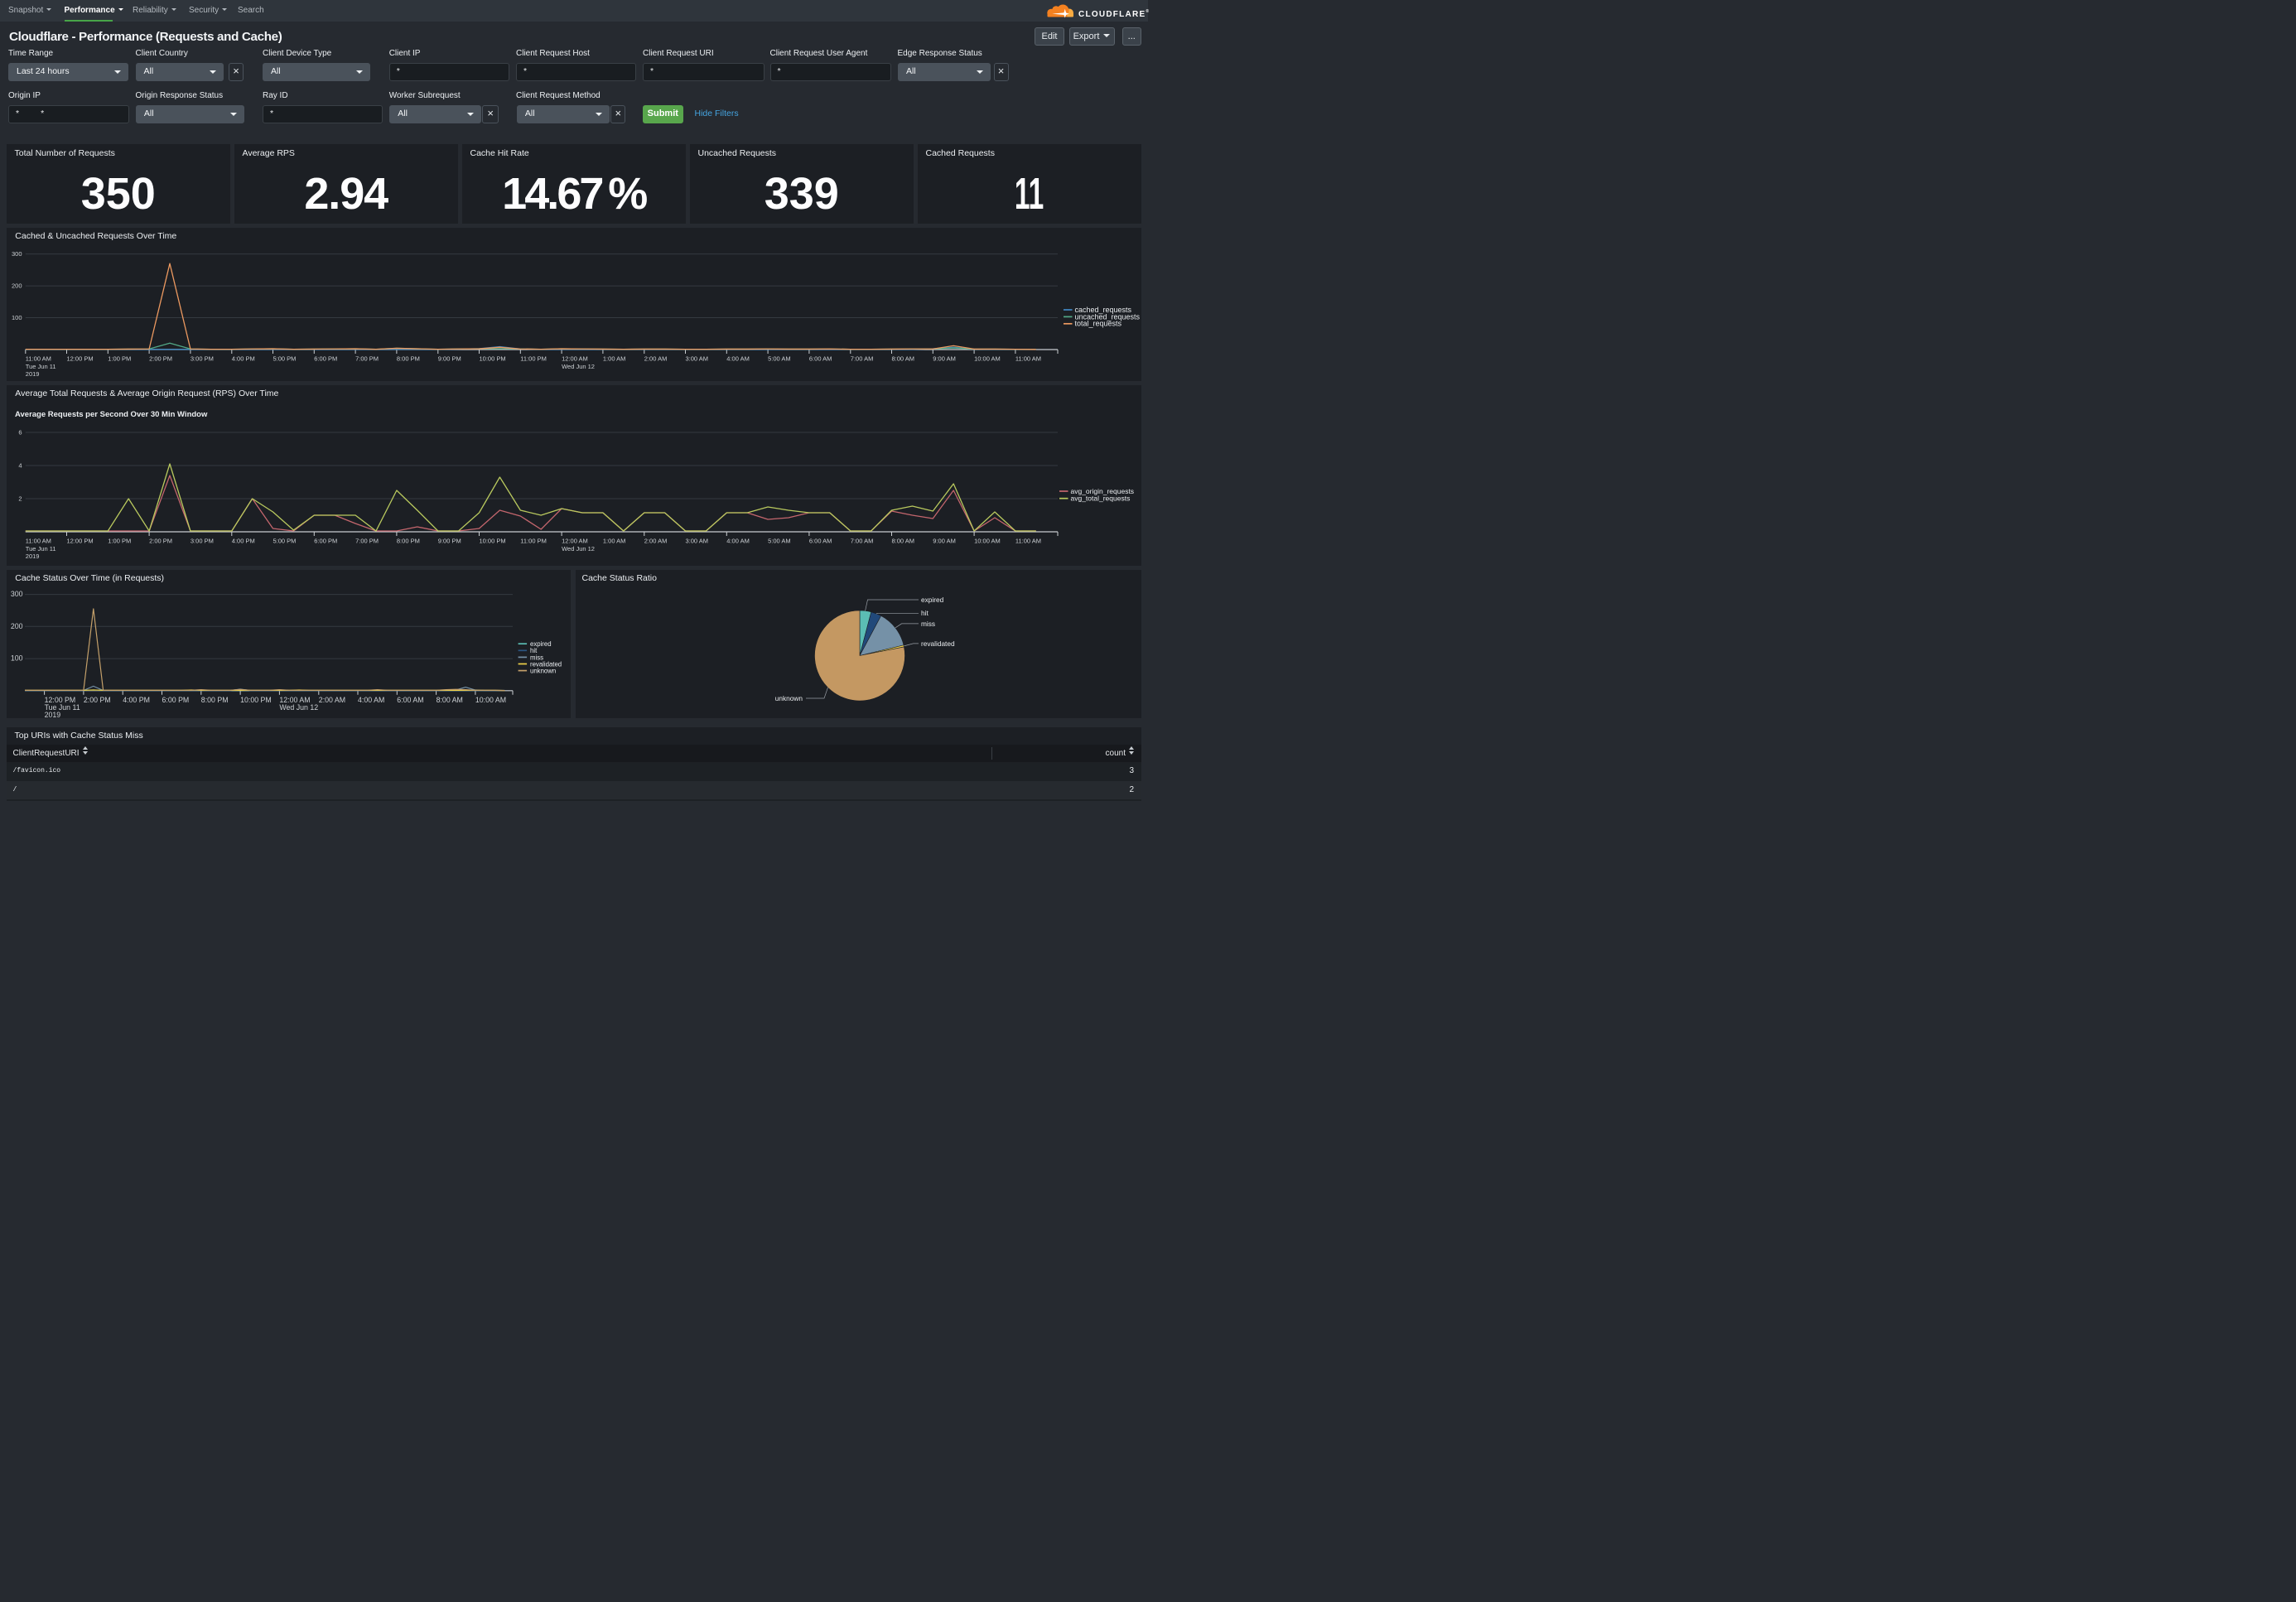 Image resolution: width=2296 pixels, height=1602 pixels. Describe the element at coordinates (1101, 499) in the screenshot. I see `svg-text: avg_total_requests` at that location.